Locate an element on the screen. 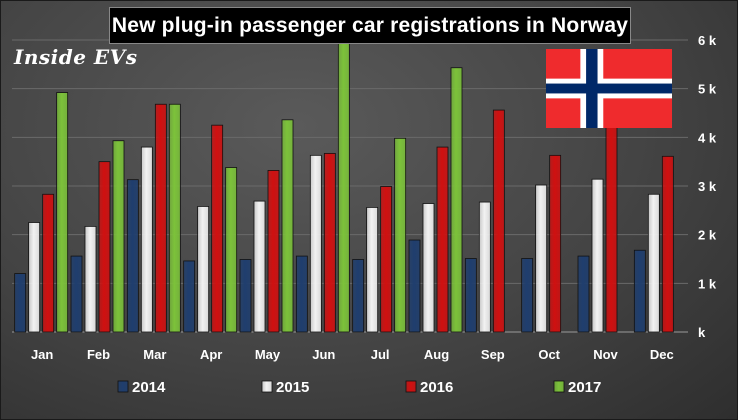  bar-2017-mar is located at coordinates (174, 218).